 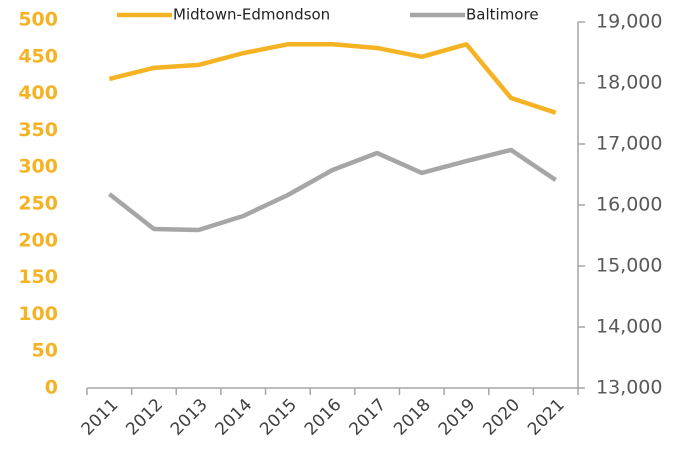 What do you see at coordinates (144, 417) in the screenshot?
I see `x-tick-label: 2012` at bounding box center [144, 417].